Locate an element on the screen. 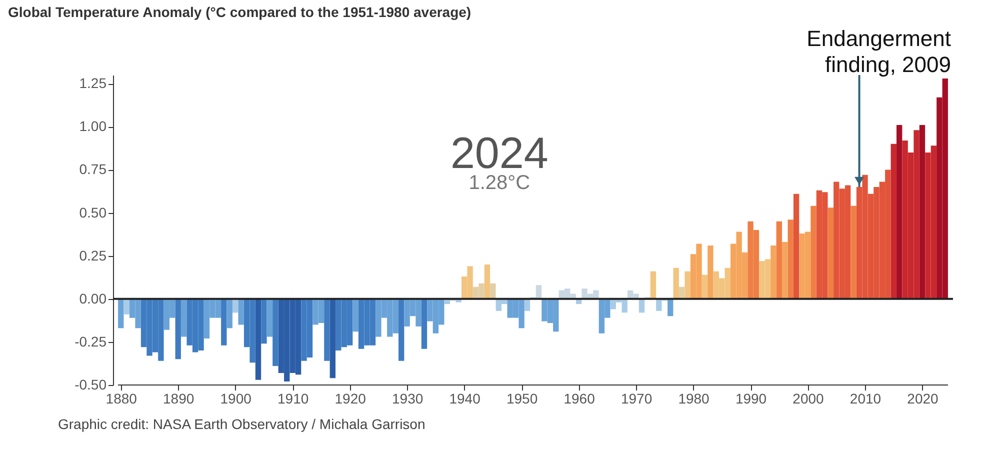 This screenshot has height=459, width=994. x-tick-label: 1950 is located at coordinates (522, 398).